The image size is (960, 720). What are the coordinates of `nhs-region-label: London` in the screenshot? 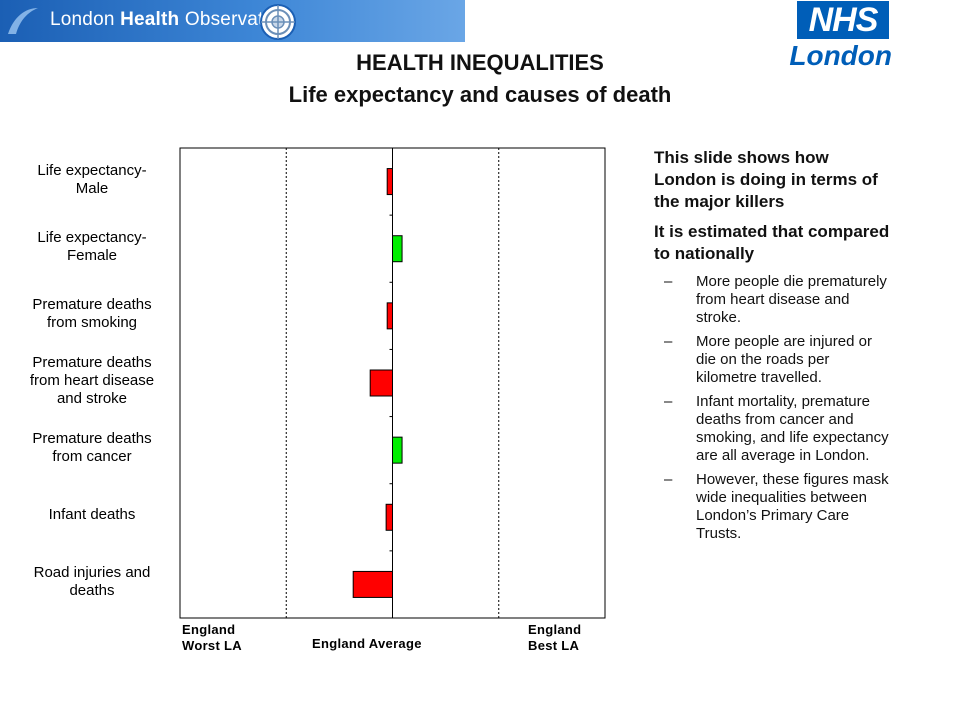 It's located at (840, 55).